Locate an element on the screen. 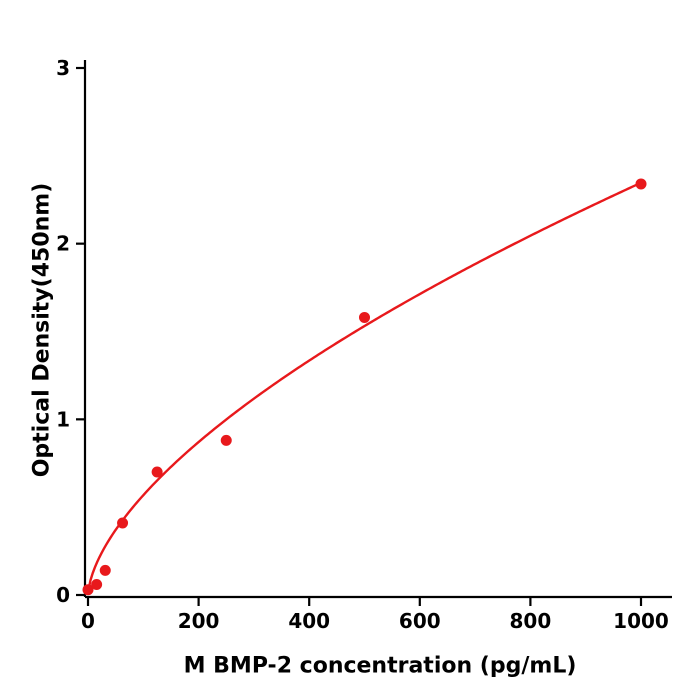 Image resolution: width=700 pixels, height=700 pixels. x-axis-title: M BMP-2 concentration (pg/mL) is located at coordinates (380, 666).